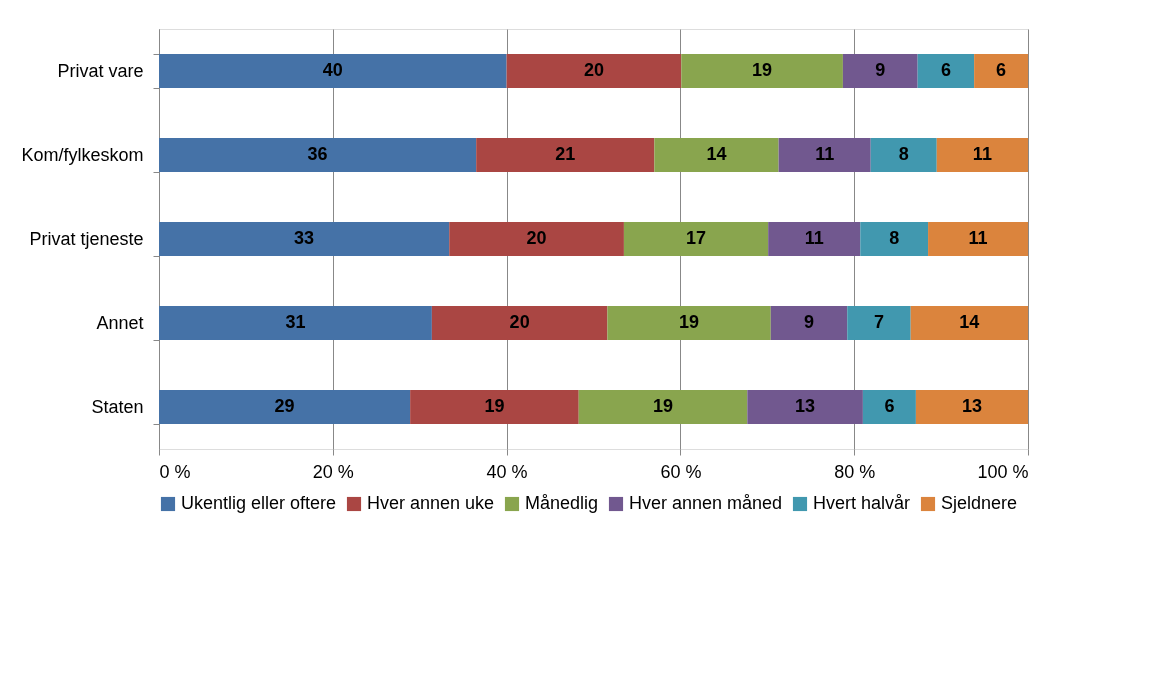 The width and height of the screenshot is (1152, 673). I want to click on x-tick-label: 80 %, so click(855, 471).